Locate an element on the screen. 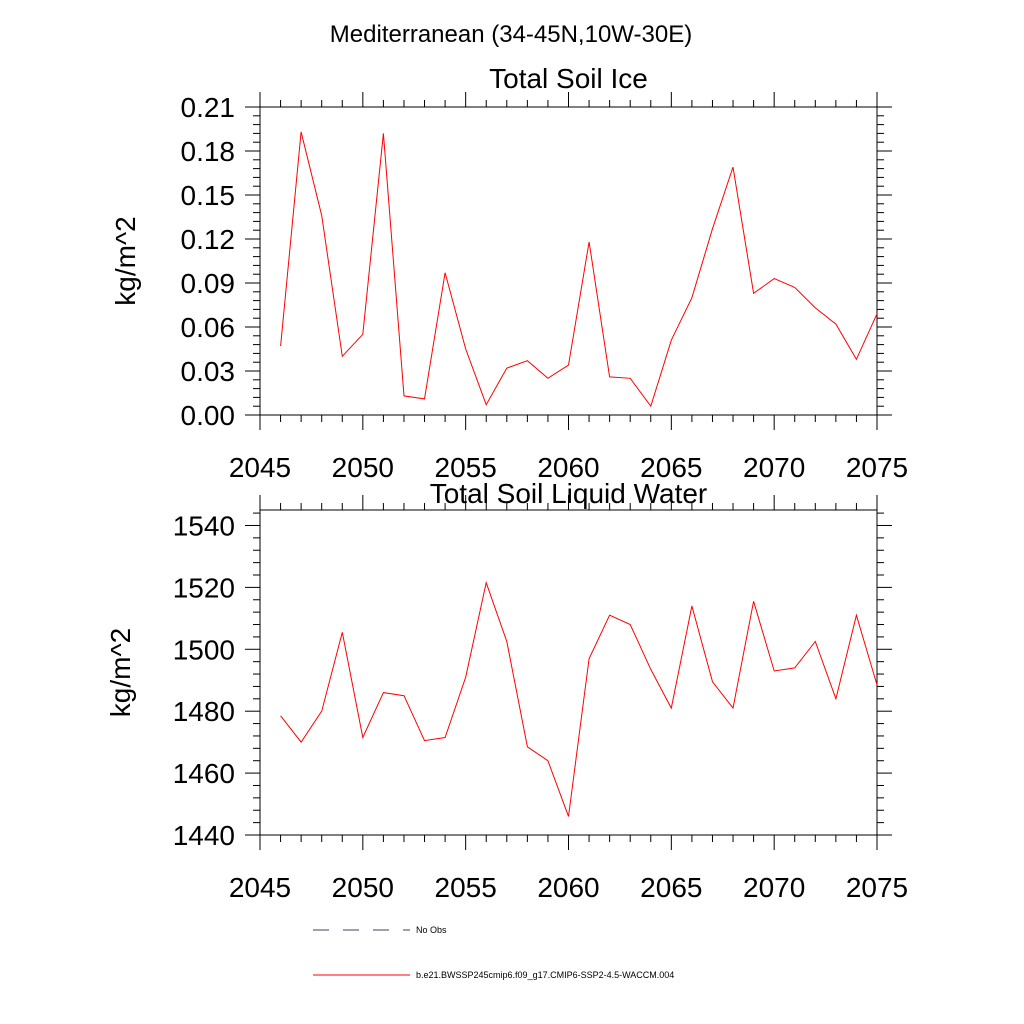  y-tick-label: 1540 is located at coordinates (204, 525).